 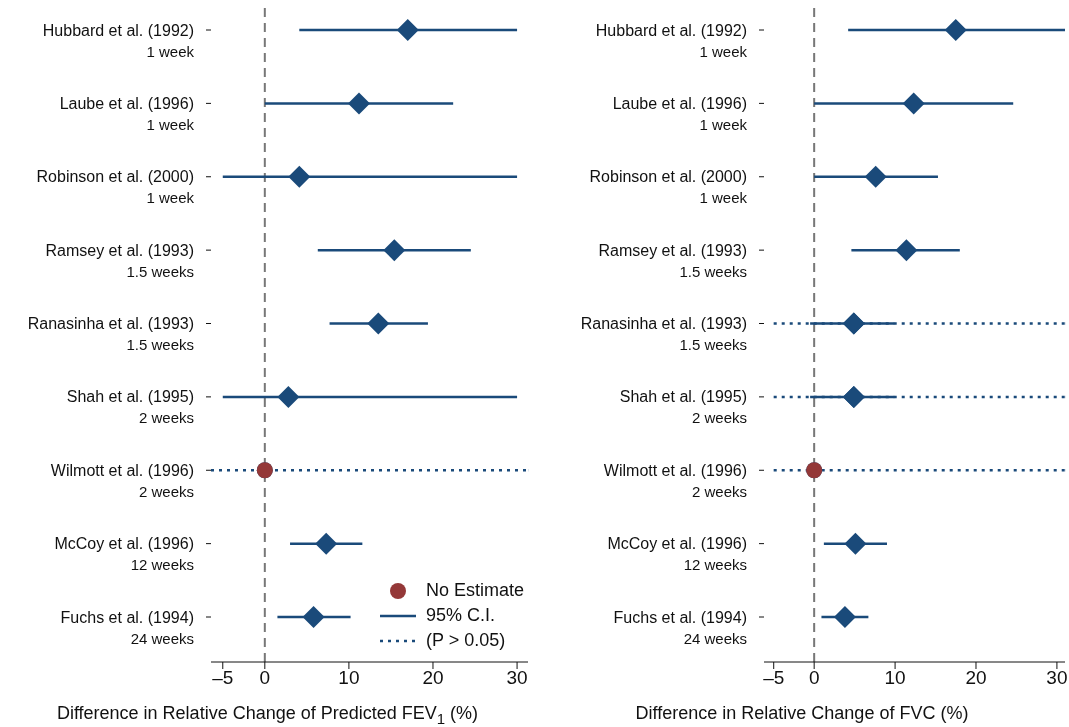 I want to click on legend-label: No Estimate, so click(x=475, y=590).